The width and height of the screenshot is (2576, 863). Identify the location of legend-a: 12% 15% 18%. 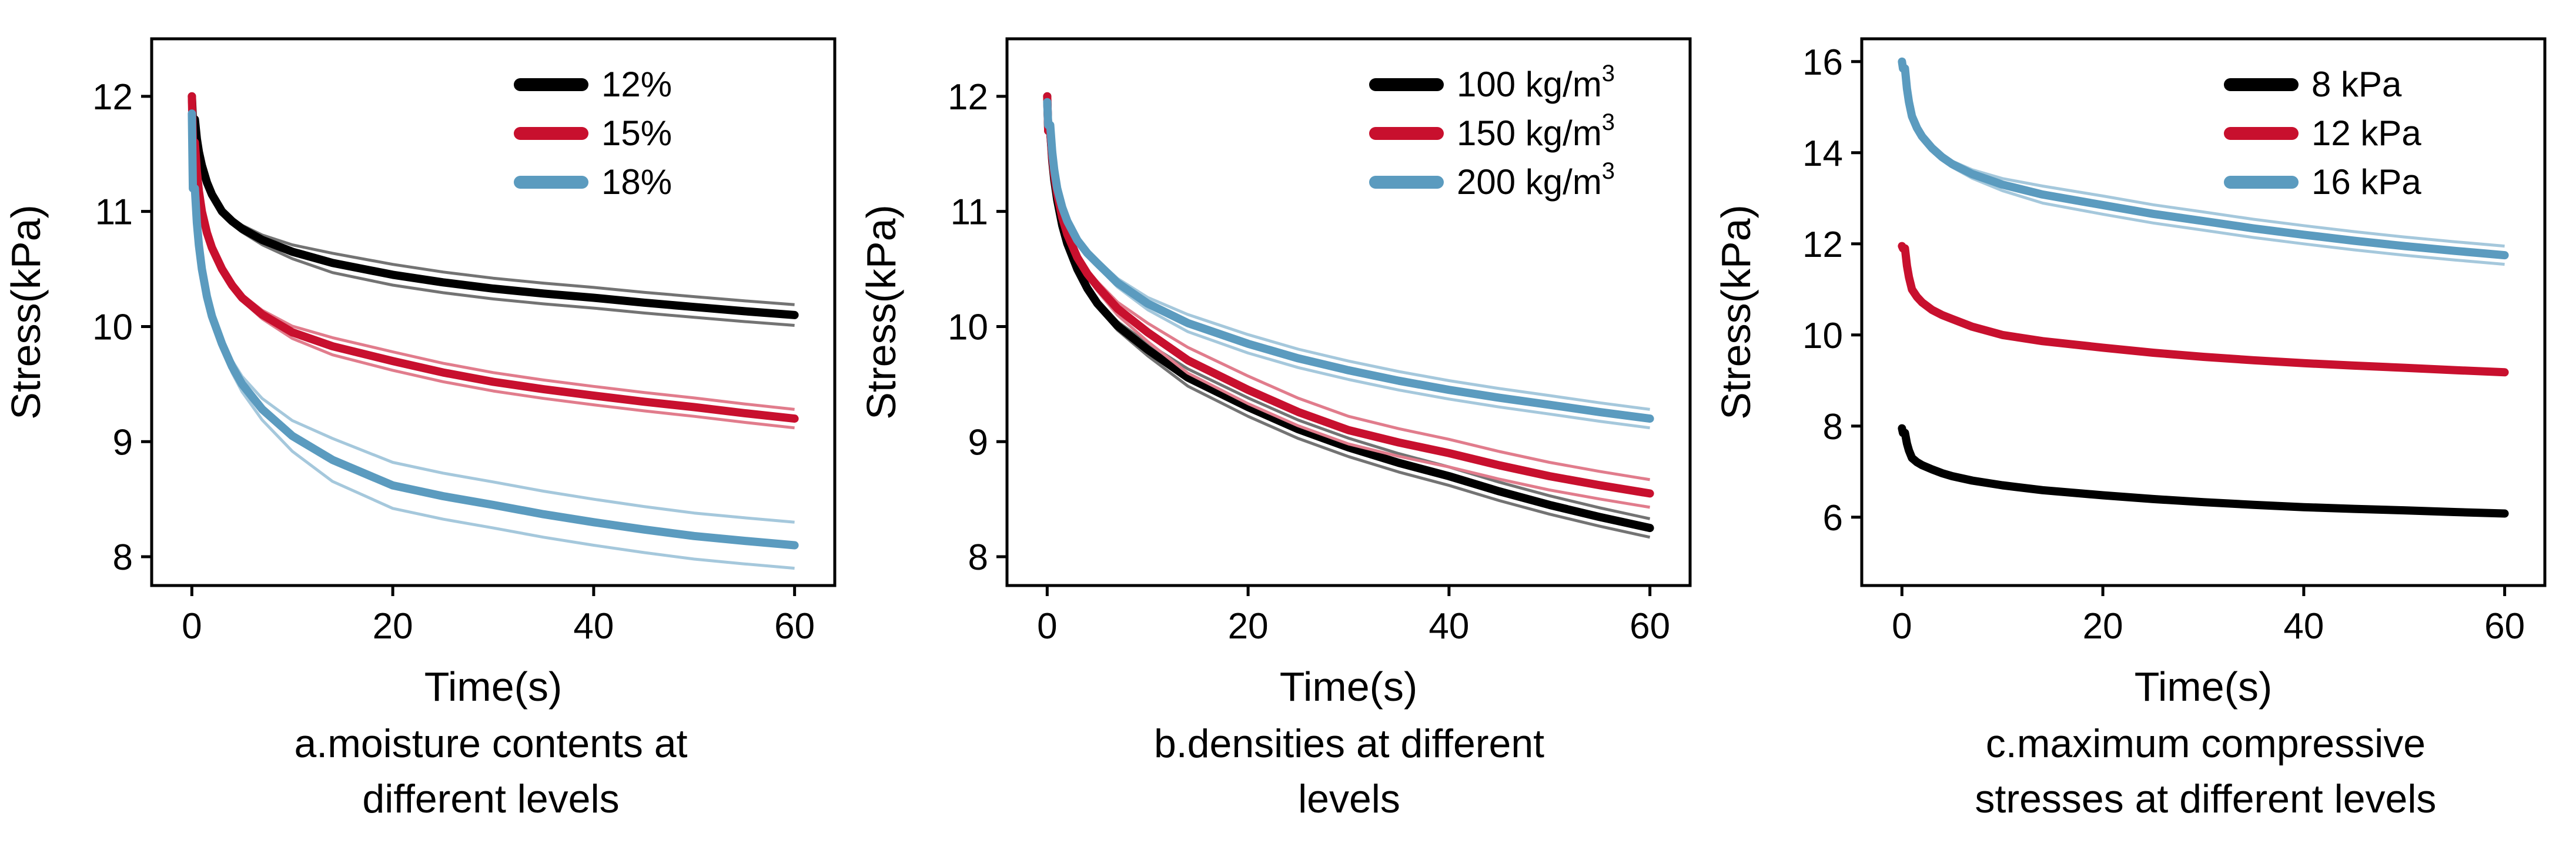
(593, 133).